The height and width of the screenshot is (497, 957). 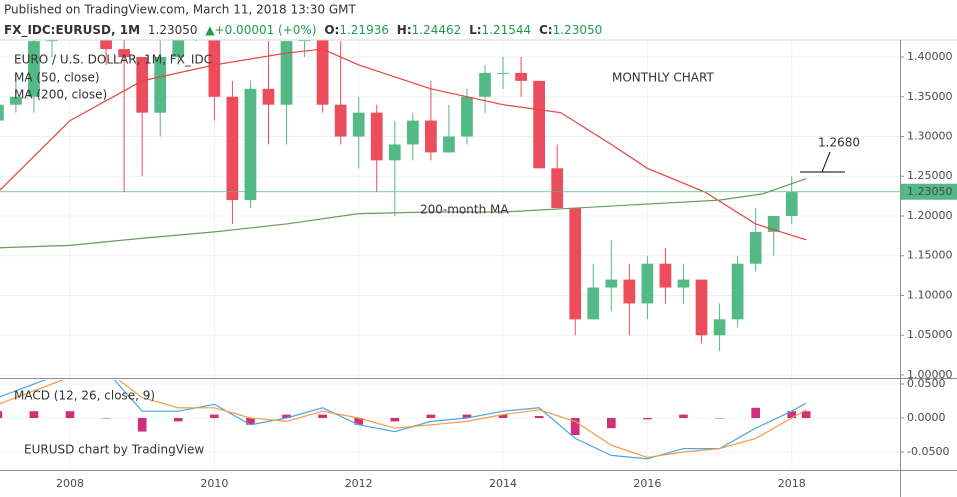 I want to click on y-tick-label: 1.25000, so click(x=930, y=175).